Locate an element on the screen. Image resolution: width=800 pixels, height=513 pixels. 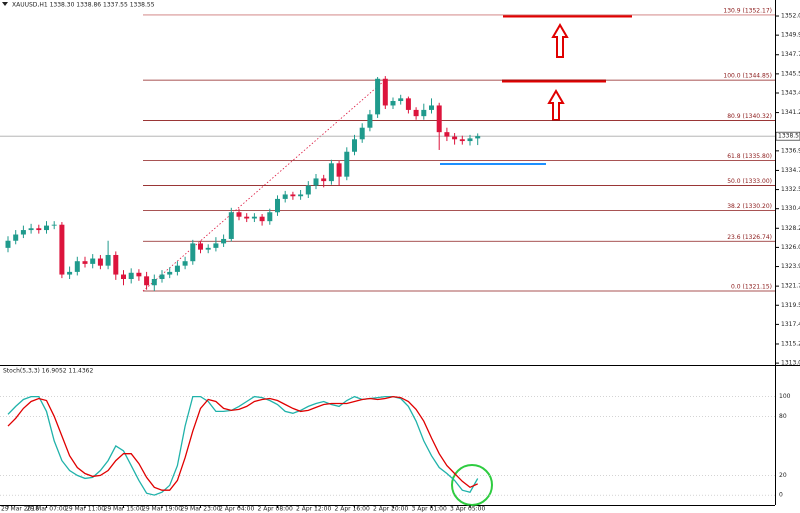
y-tick-label: 1328.20 is located at coordinates (790, 228).